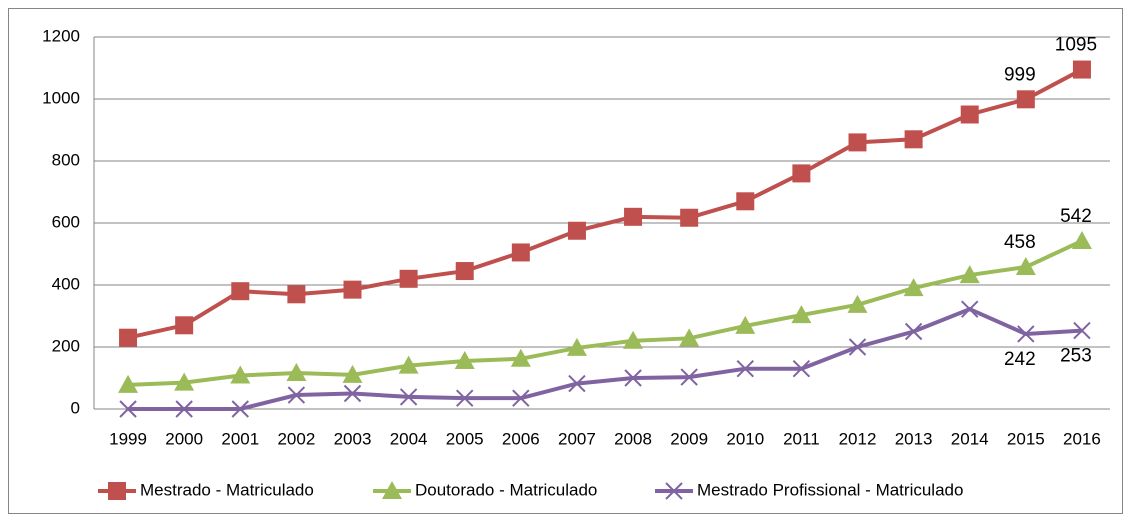 The image size is (1133, 522). What do you see at coordinates (75, 407) in the screenshot?
I see `y-tick-label: 0` at bounding box center [75, 407].